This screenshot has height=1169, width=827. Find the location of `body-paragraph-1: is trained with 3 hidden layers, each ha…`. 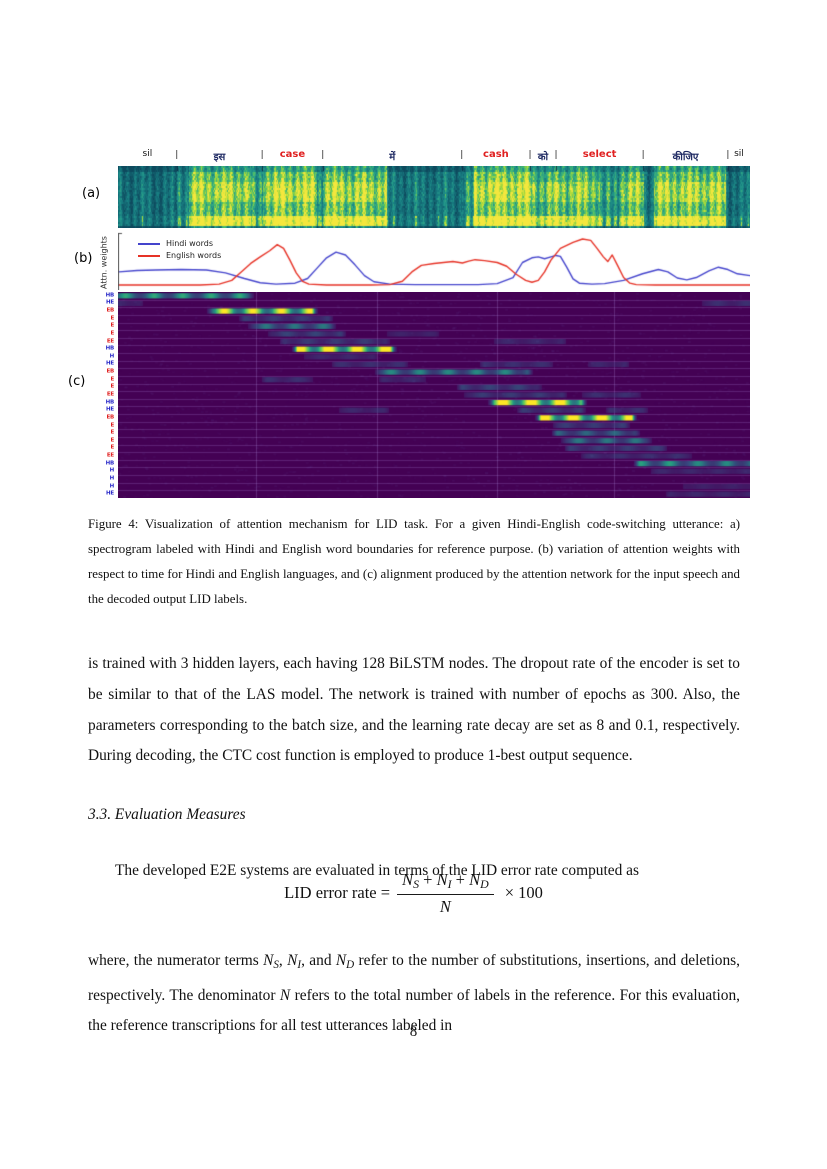

body-paragraph-1: is trained with 3 hidden layers, each ha… is located at coordinates (414, 710).